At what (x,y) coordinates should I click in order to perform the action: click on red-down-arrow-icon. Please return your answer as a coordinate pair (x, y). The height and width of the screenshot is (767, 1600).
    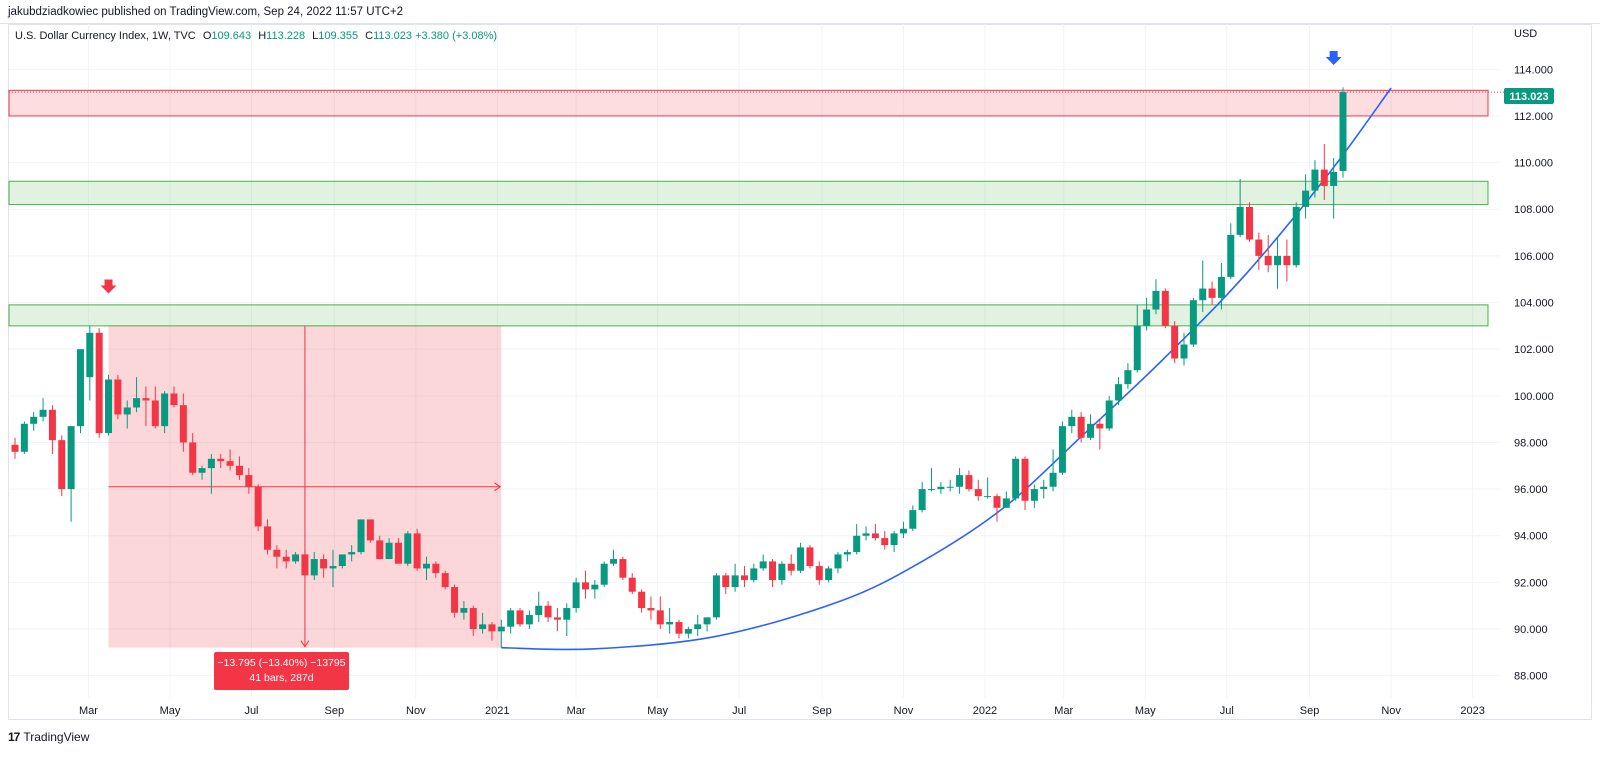
    Looking at the image, I should click on (108, 286).